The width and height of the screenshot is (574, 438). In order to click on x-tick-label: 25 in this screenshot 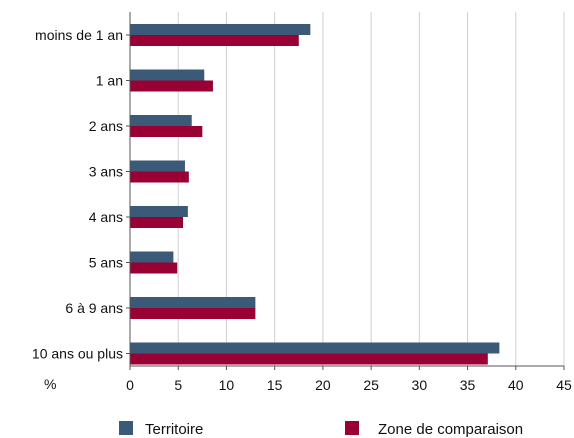, I will do `click(371, 385)`.